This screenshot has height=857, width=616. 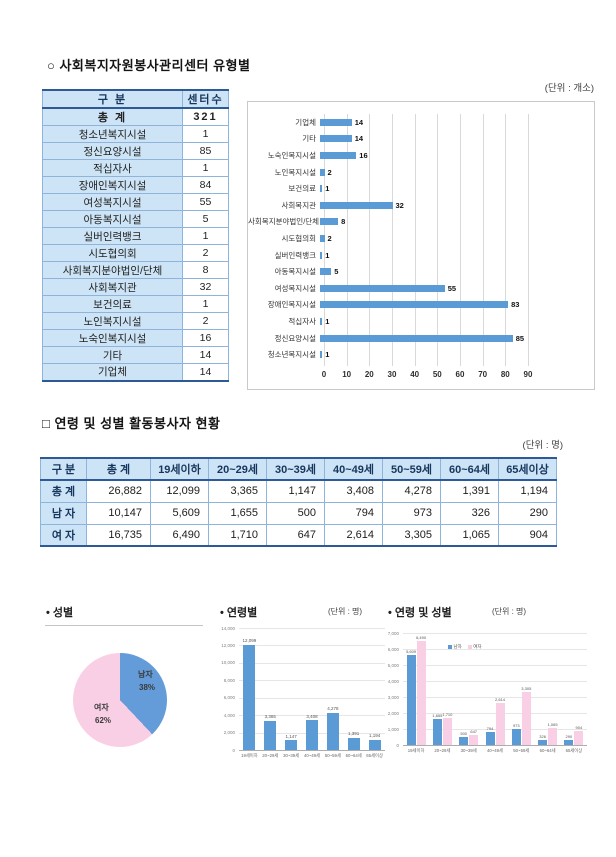 What do you see at coordinates (547, 750) in the screenshot?
I see `x-axis-tick-label: 60~64세` at bounding box center [547, 750].